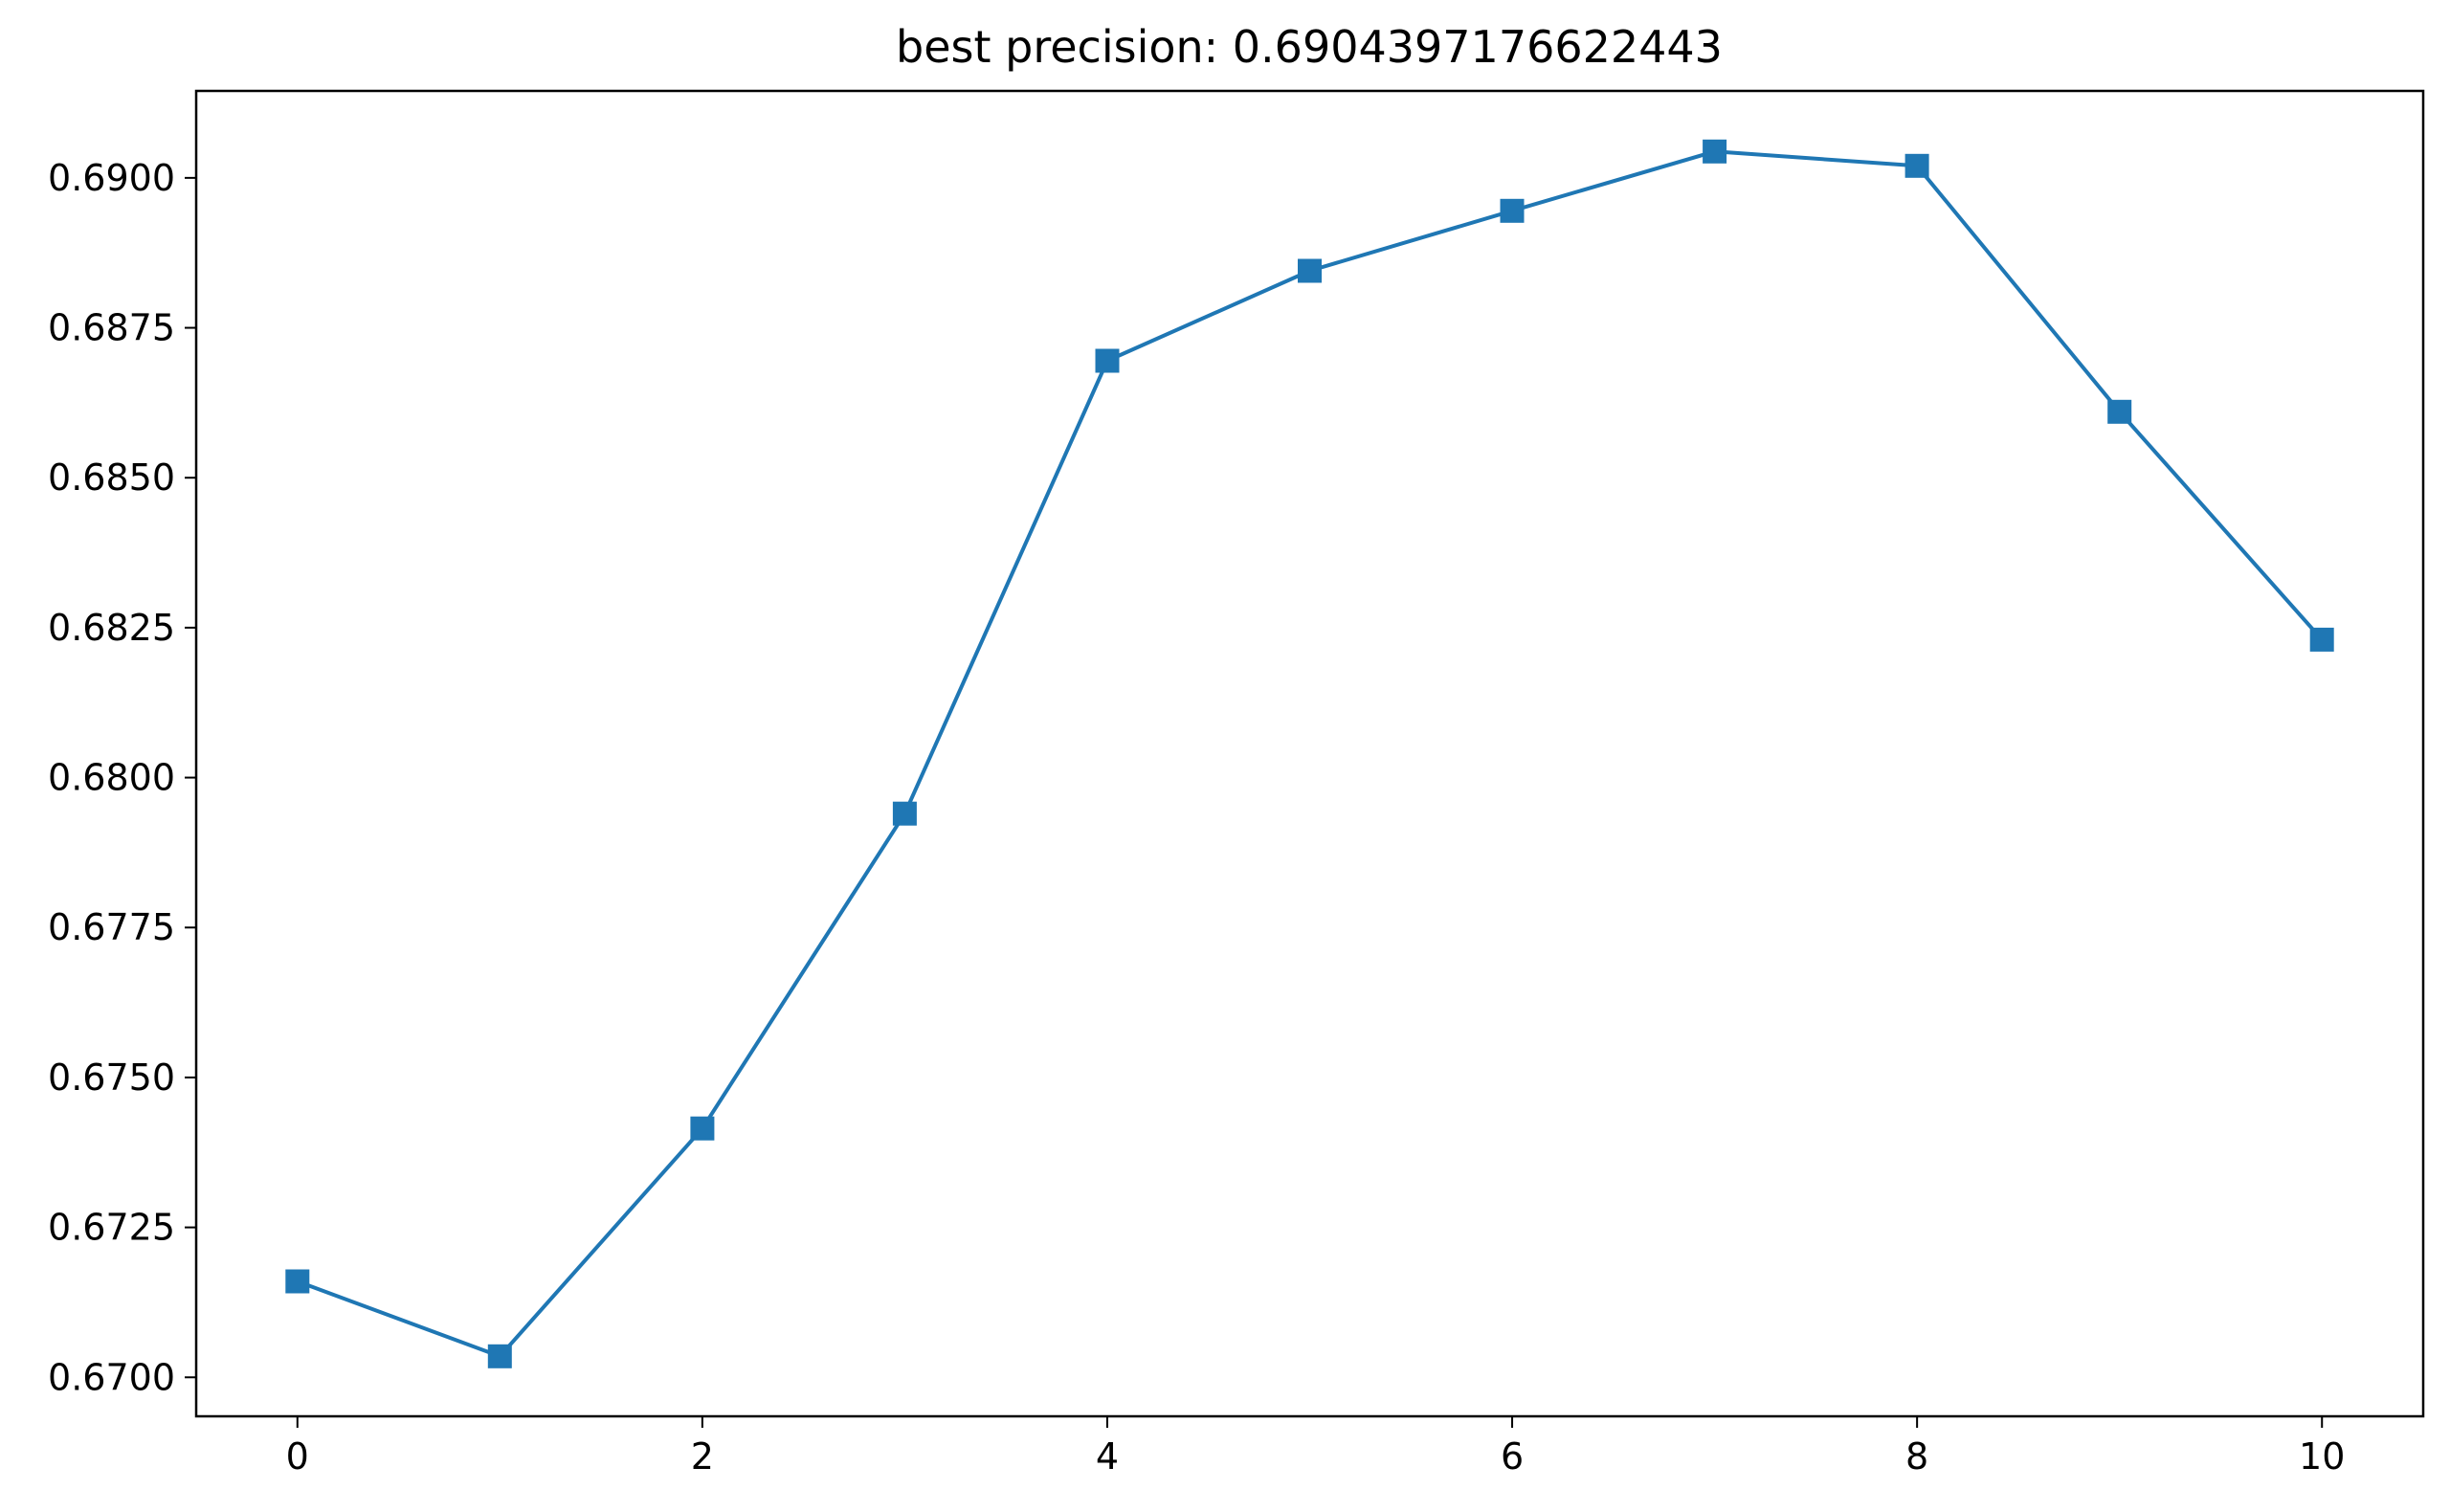  What do you see at coordinates (111, 477) in the screenshot?
I see `y-tick-label: 0.6850` at bounding box center [111, 477].